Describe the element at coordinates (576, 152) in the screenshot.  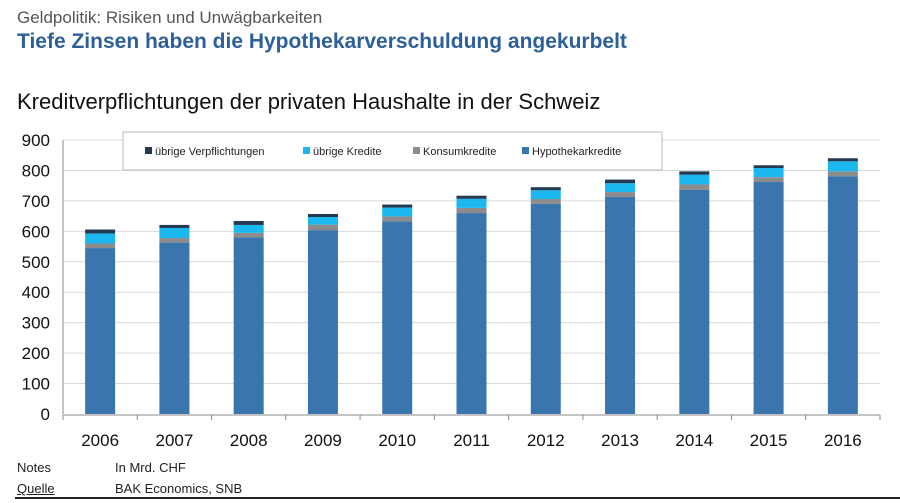
I see `legend-label: Hypothekarkredite` at that location.